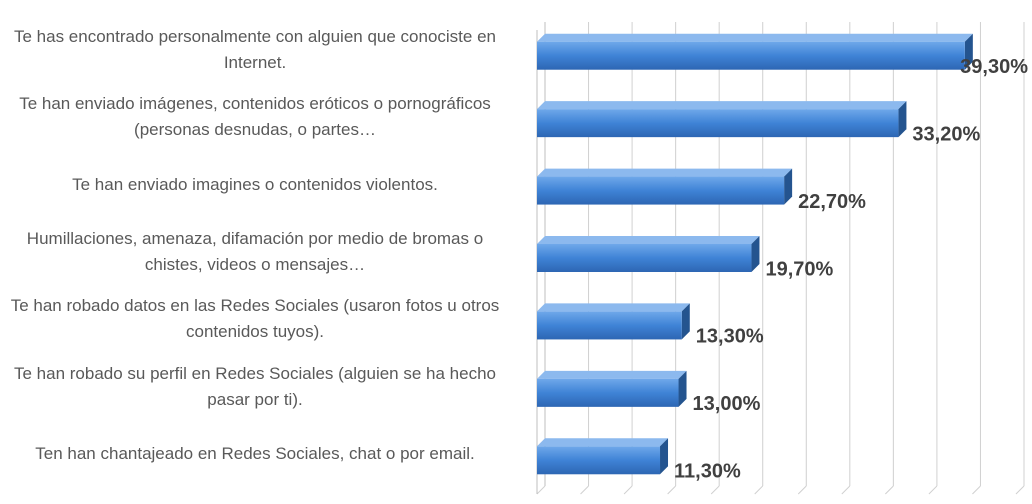 The height and width of the screenshot is (504, 1032). I want to click on value-label: 13,00%, so click(727, 404).